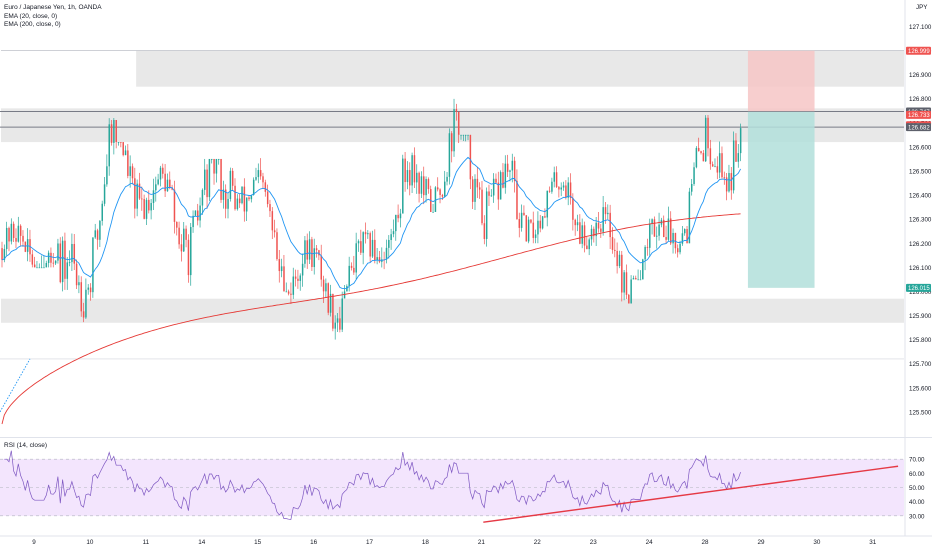 This screenshot has height=550, width=932. I want to click on price-tick-label: 126.500, so click(920, 172).